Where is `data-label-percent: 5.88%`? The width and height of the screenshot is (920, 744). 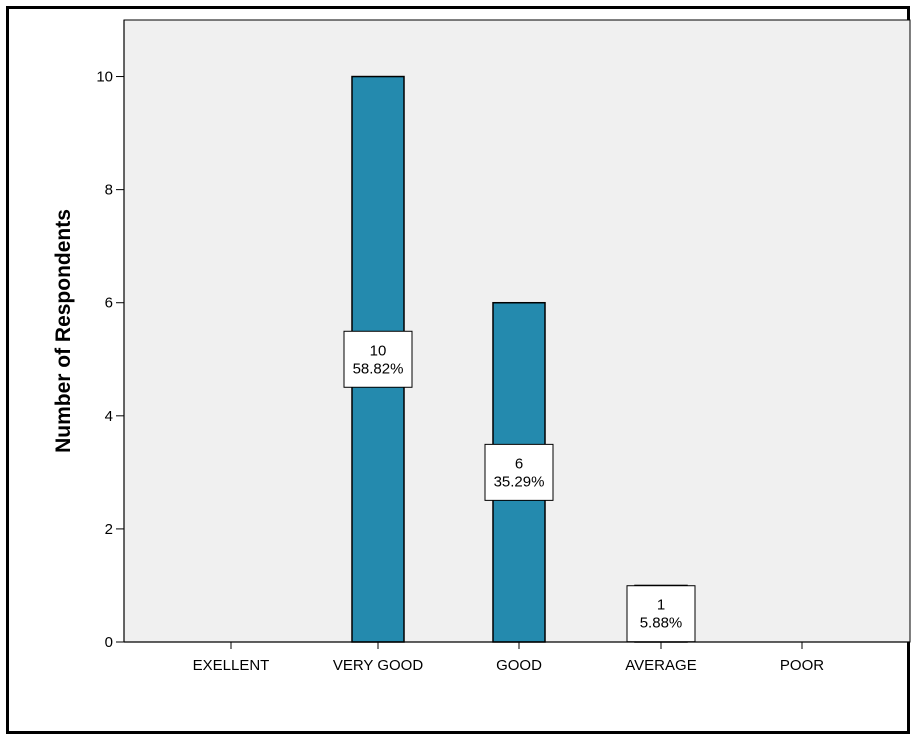
data-label-percent: 5.88% is located at coordinates (661, 623).